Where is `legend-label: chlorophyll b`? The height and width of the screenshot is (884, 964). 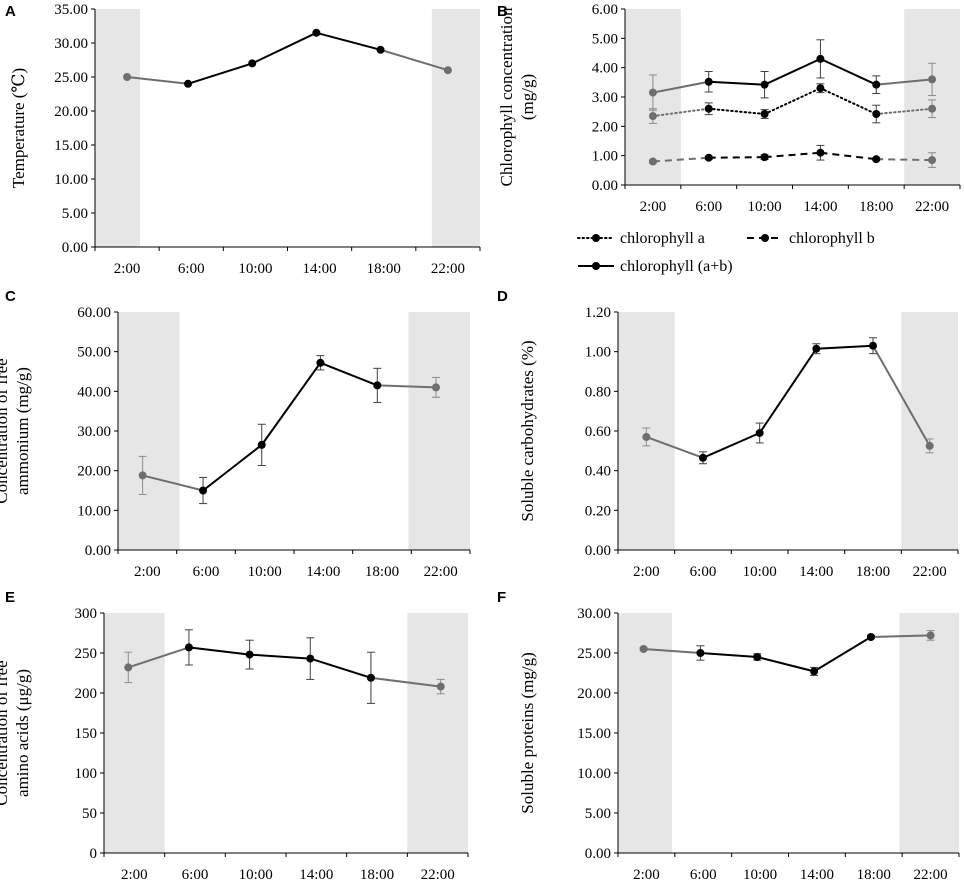 legend-label: chlorophyll b is located at coordinates (832, 238).